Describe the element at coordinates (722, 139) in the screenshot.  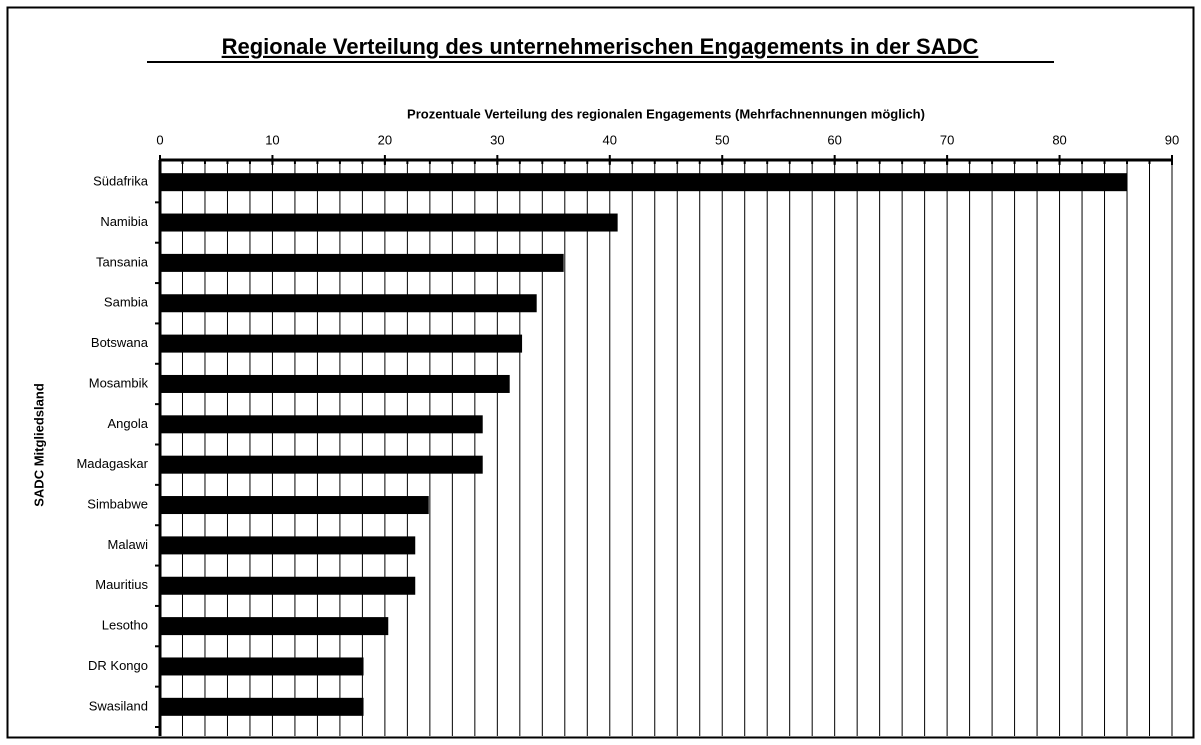
I see `x-tick-label: 50` at that location.